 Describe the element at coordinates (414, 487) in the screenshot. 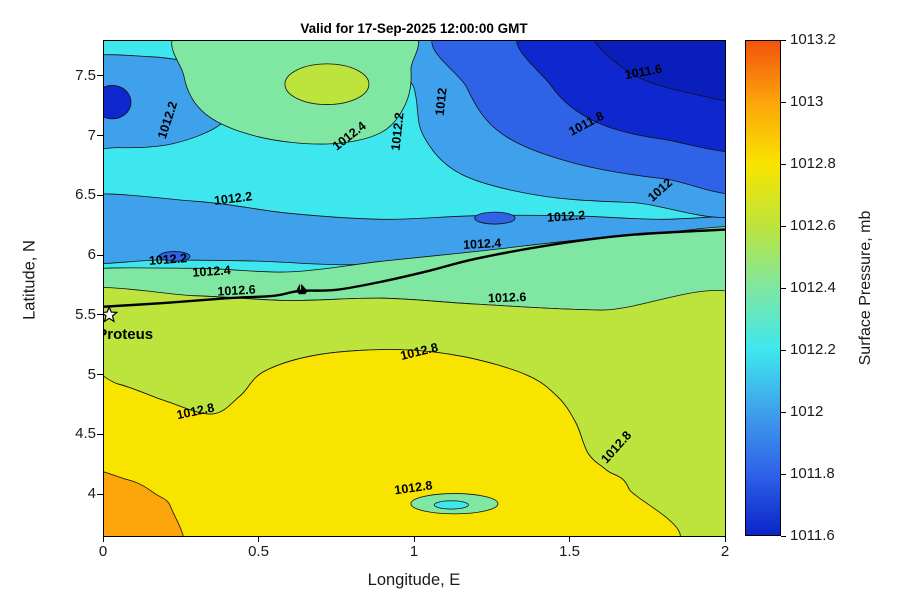

I see `contour-label: 1012.8` at that location.